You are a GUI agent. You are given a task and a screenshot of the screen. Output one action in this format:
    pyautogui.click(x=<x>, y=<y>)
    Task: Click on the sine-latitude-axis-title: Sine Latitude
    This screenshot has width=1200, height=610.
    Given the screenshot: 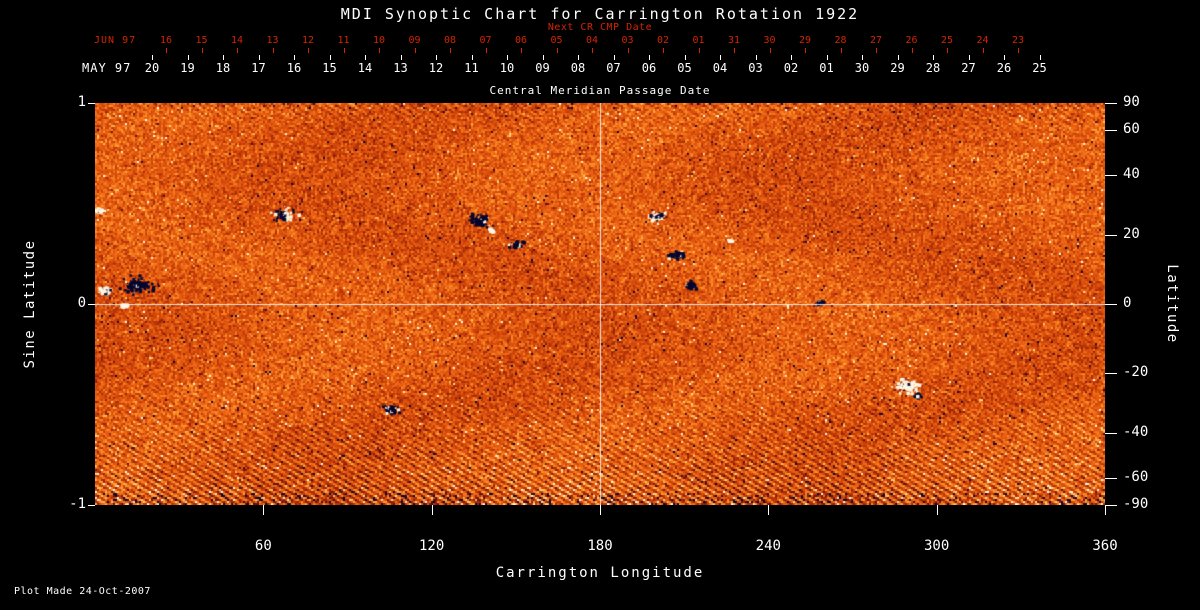 What is the action you would take?
    pyautogui.click(x=30, y=304)
    